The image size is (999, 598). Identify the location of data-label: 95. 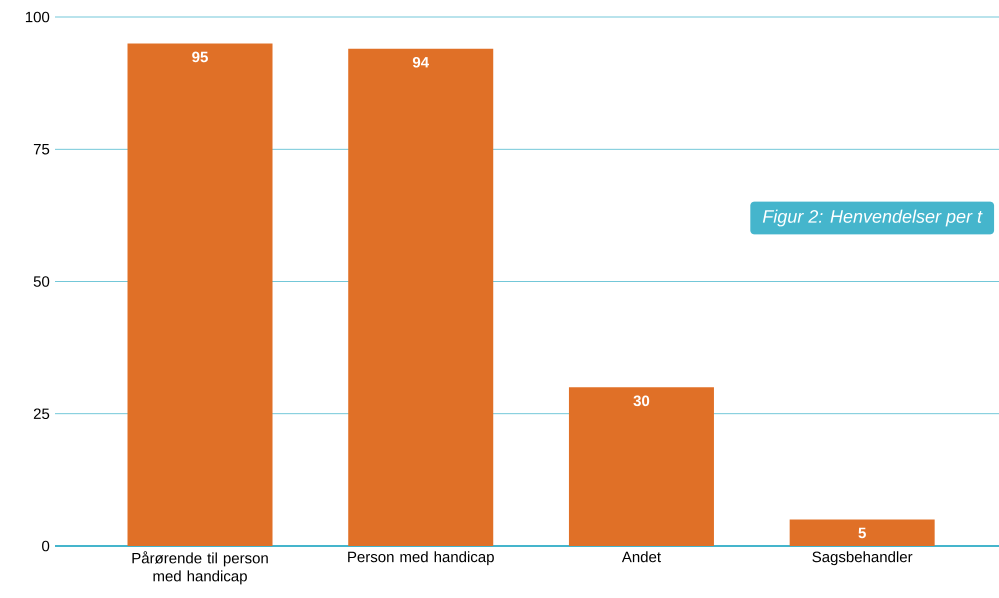
(200, 57).